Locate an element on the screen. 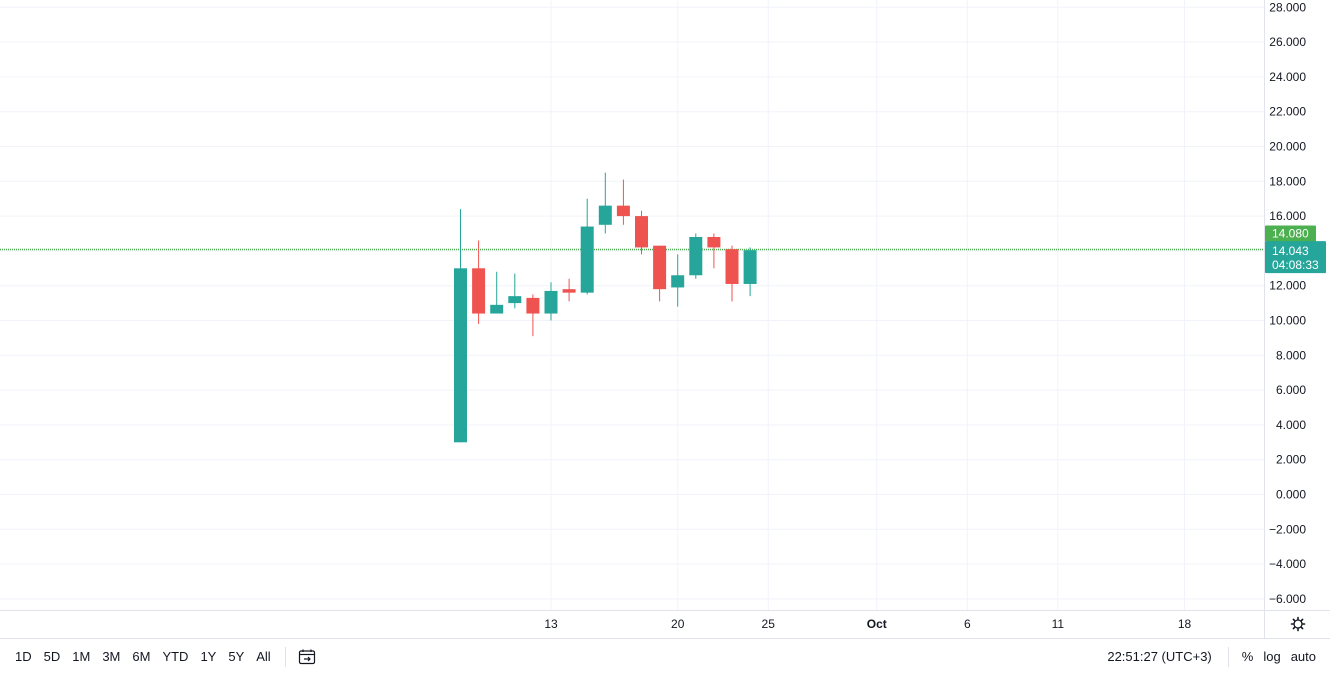 Image resolution: width=1330 pixels, height=674 pixels. toolbar-right: 22:51:27 (UTC+3) % log auto is located at coordinates (1218, 656).